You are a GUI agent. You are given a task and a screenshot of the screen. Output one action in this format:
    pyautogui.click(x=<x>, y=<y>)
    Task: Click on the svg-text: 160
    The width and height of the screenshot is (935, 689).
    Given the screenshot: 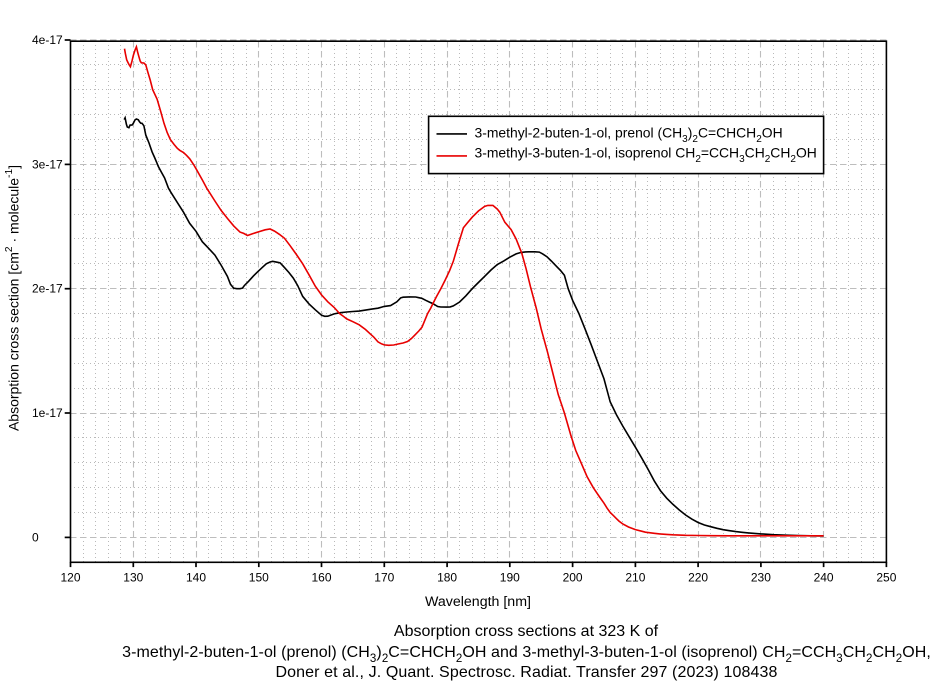 What is the action you would take?
    pyautogui.click(x=321, y=578)
    